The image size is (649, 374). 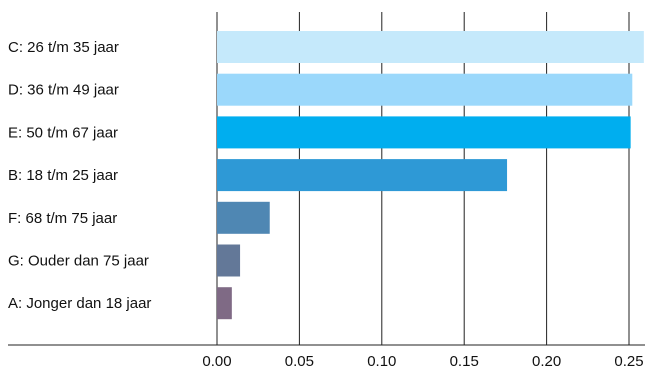 I want to click on x-tick-labels: 0.00 0.05 0.10 0.15 0.20 0.25, so click(x=422, y=361).